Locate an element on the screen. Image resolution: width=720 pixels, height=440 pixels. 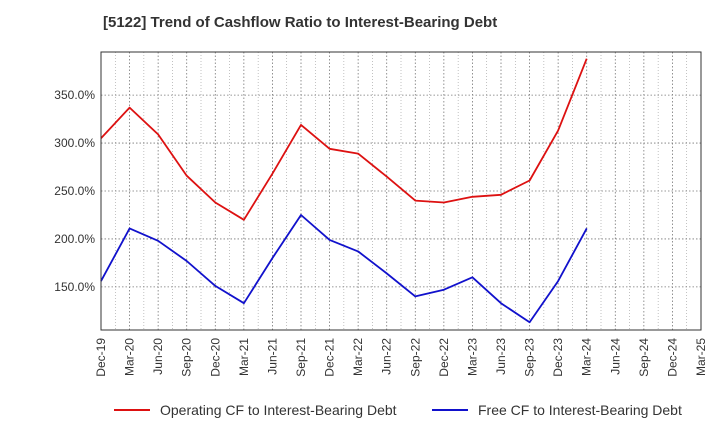
x-tick-label: Mar-22 is located at coordinates (358, 357).